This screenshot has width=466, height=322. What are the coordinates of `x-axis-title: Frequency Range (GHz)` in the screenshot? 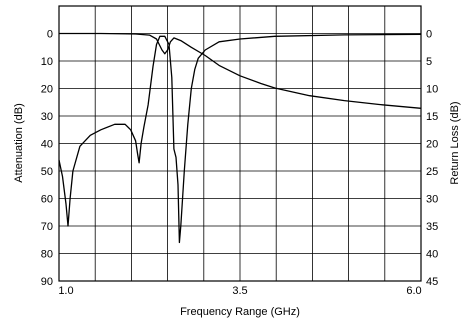 It's located at (240, 312).